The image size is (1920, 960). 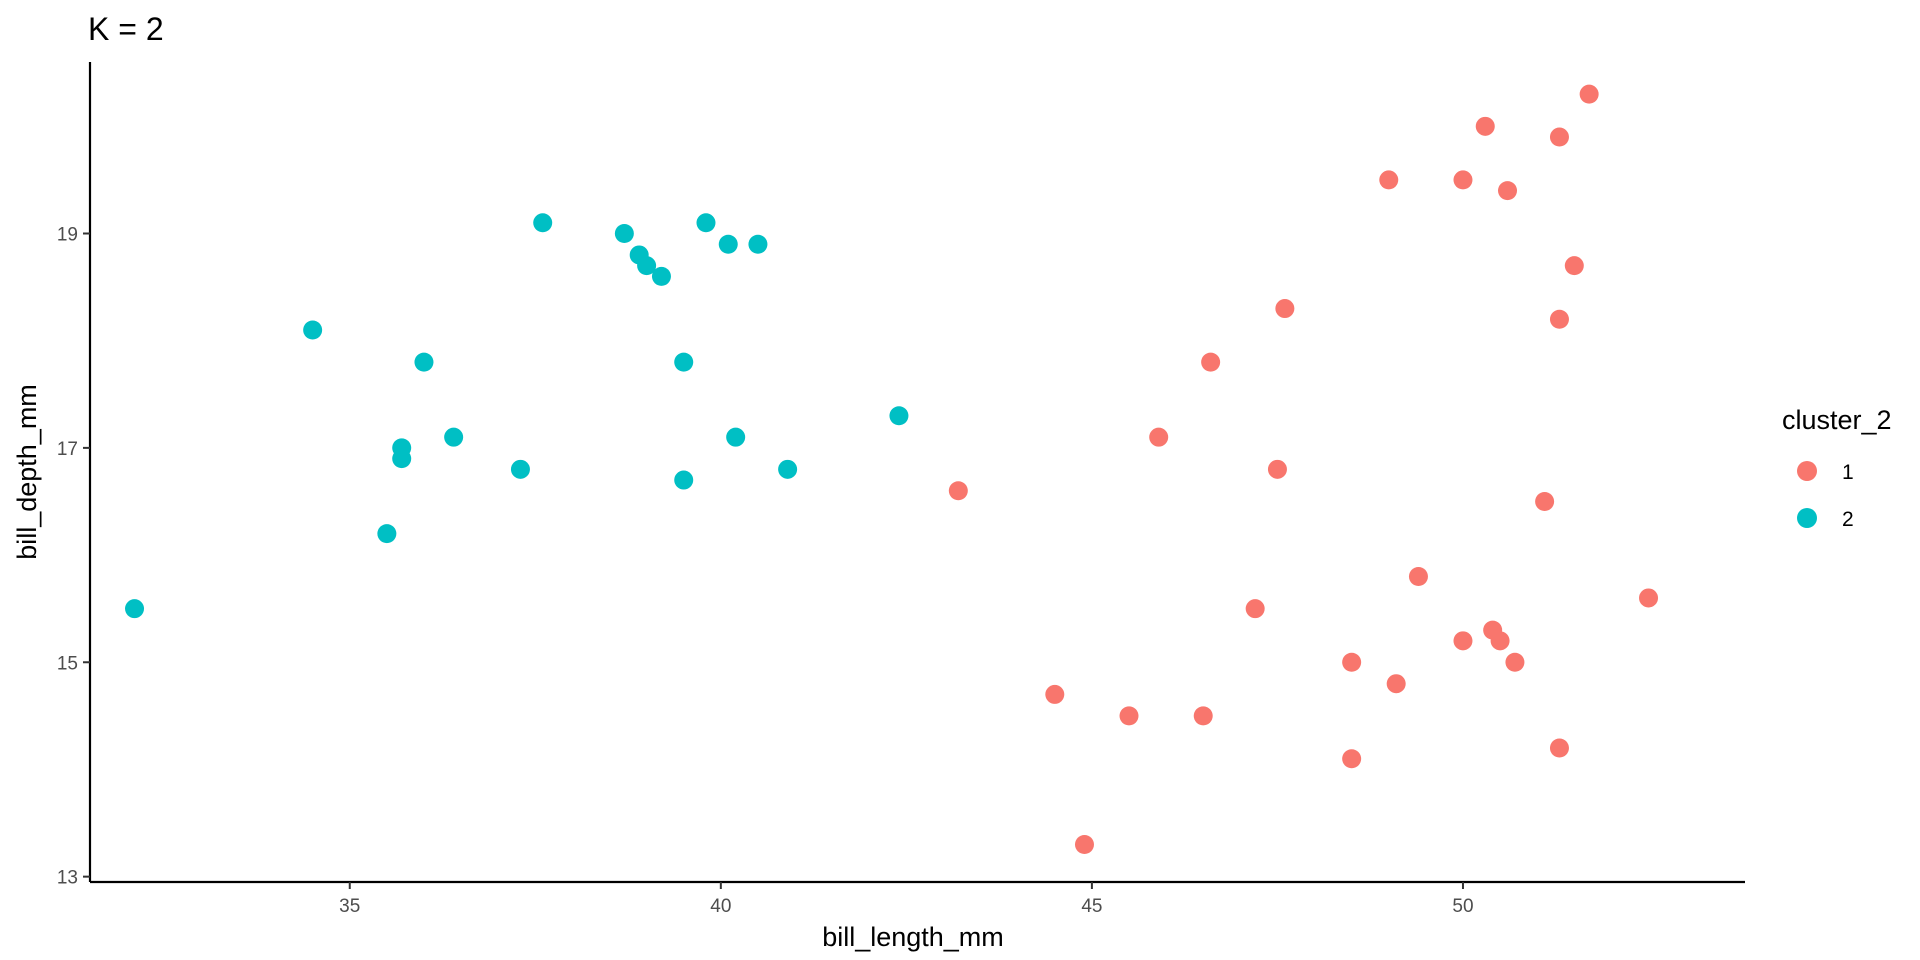 What do you see at coordinates (67, 878) in the screenshot?
I see `y-tick-label: 13` at bounding box center [67, 878].